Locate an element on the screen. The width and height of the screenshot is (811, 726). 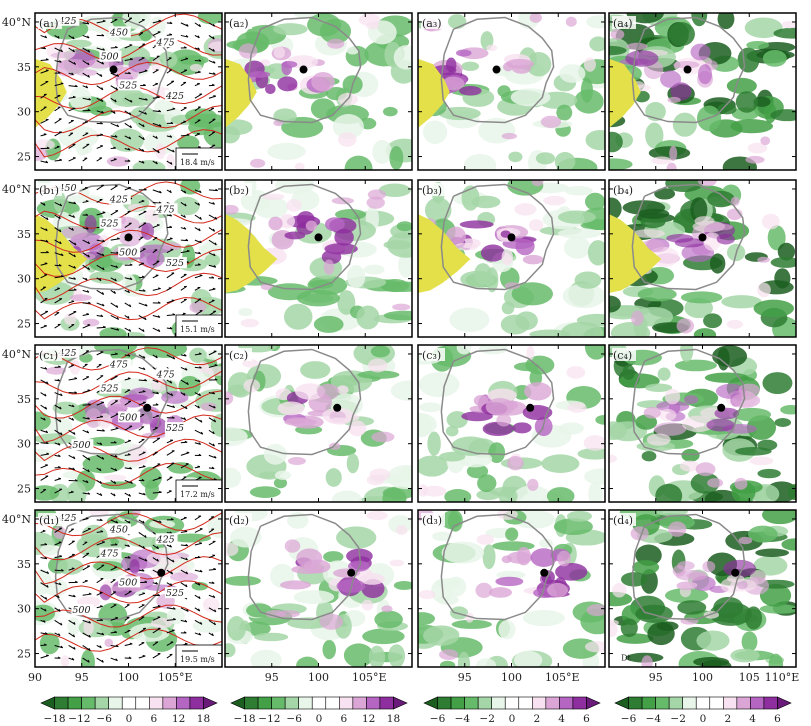
x-tick-label: 95 is located at coordinates (465, 677).